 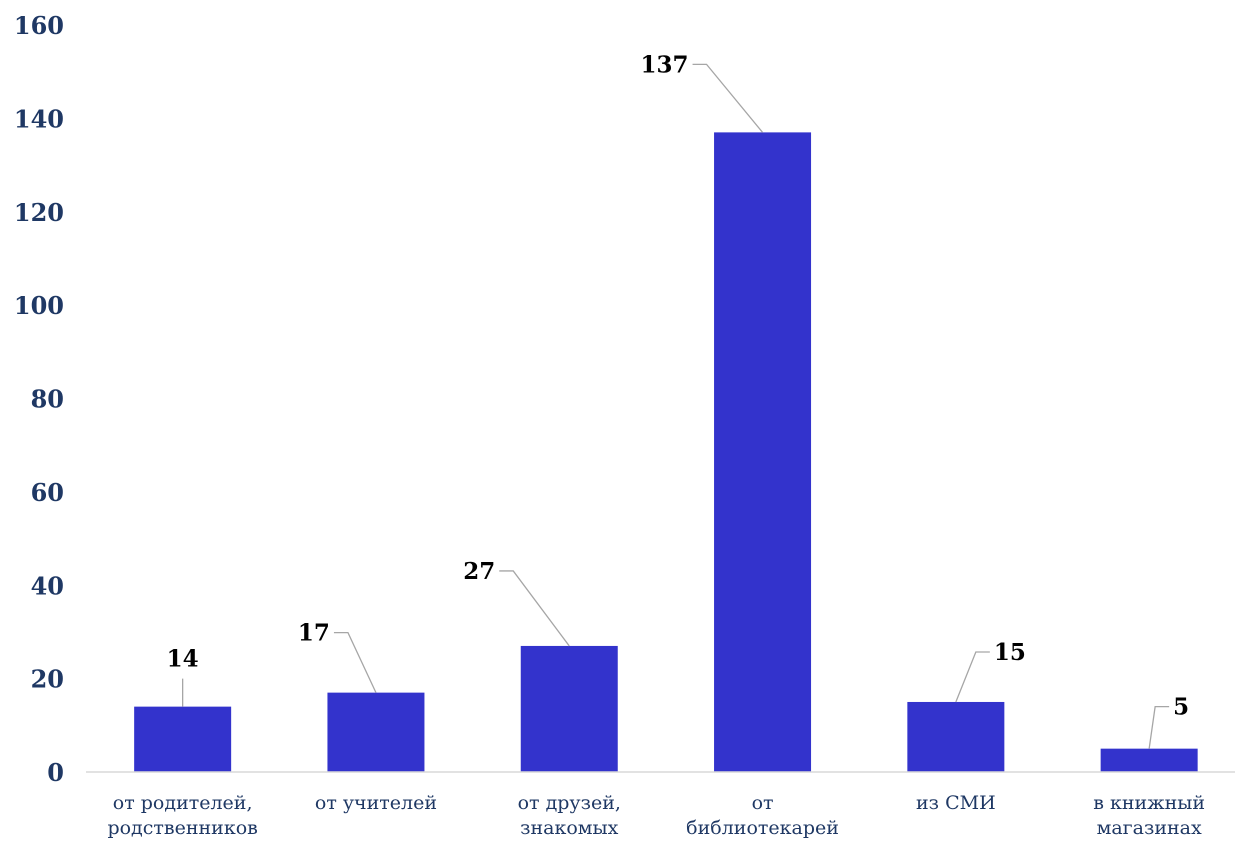 What do you see at coordinates (376, 803) in the screenshot?
I see `x-tick-label: от учителей` at bounding box center [376, 803].